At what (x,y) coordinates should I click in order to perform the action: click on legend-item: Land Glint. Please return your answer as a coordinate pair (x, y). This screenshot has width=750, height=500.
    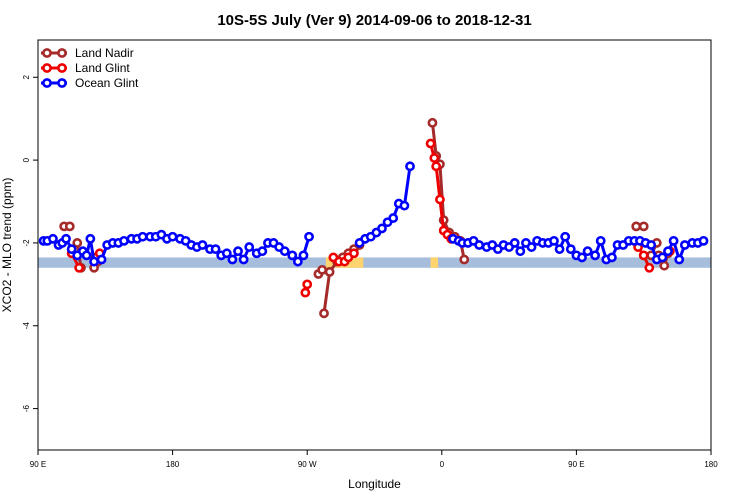
    Looking at the image, I should click on (85, 68).